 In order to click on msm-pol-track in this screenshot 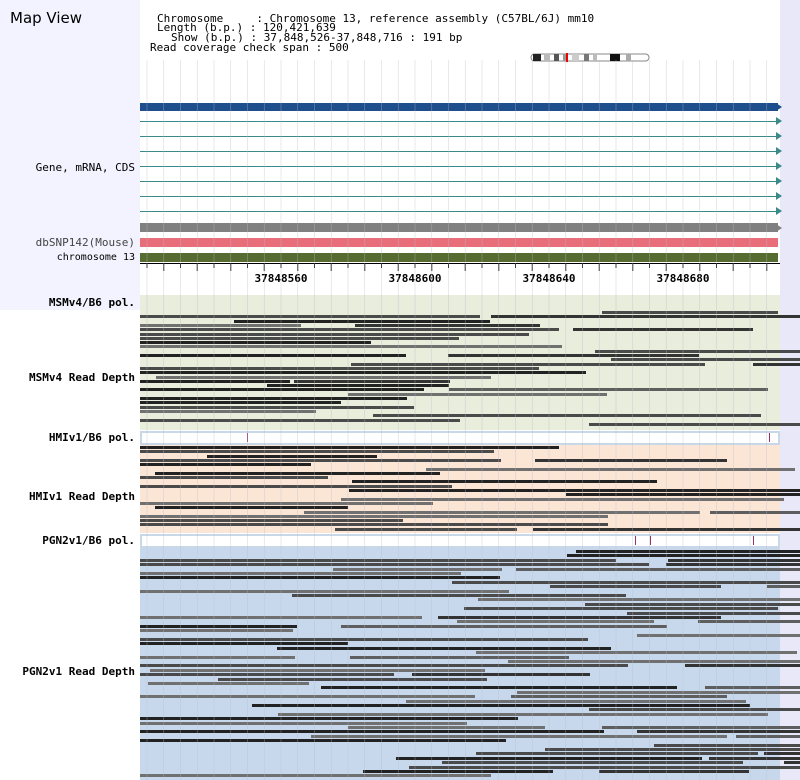, I will do `click(460, 302)`.